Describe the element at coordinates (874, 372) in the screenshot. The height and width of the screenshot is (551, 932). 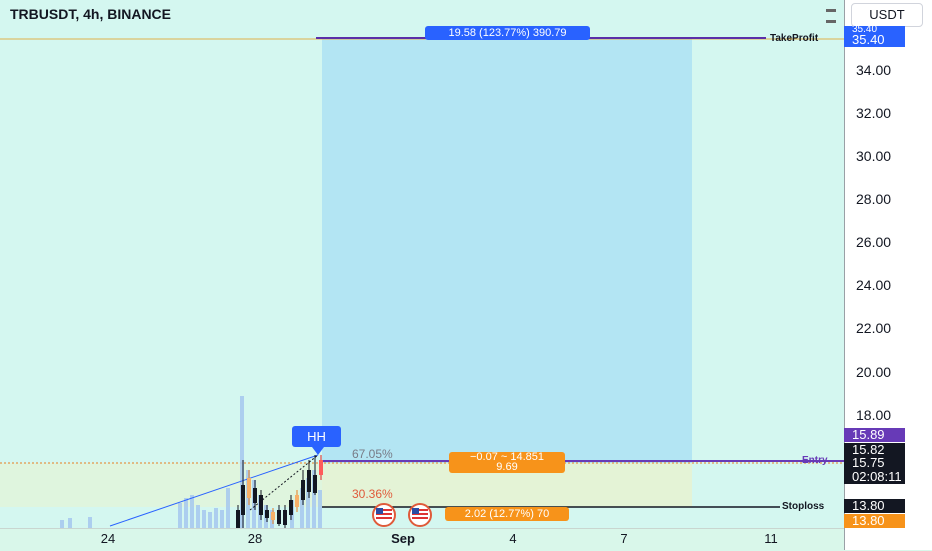
I see `price-tick: 20.00` at that location.